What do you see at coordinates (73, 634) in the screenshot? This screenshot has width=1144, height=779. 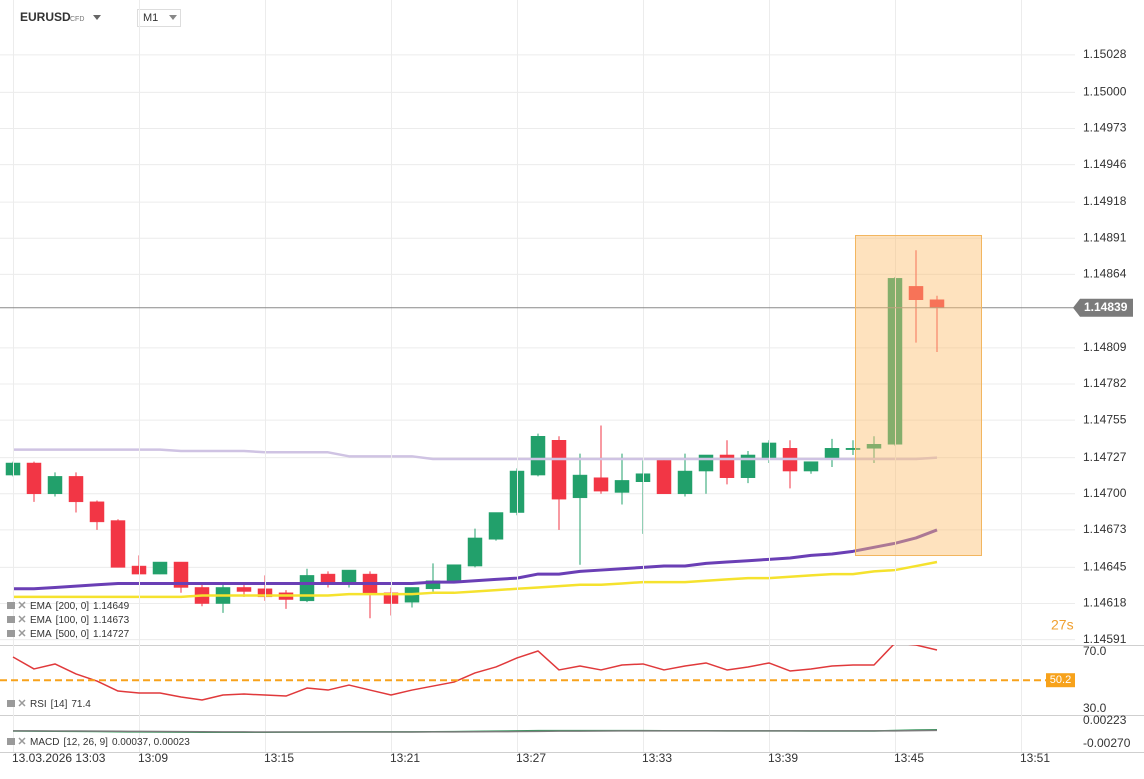 I see `legend-part: [500, 0]` at bounding box center [73, 634].